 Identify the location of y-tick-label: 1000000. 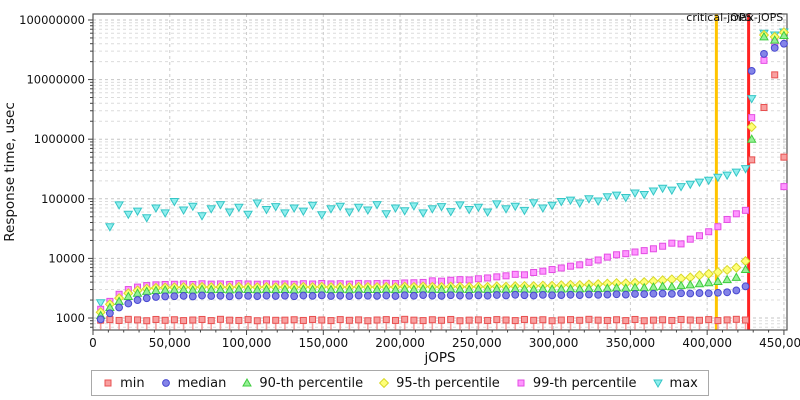
(59, 139).